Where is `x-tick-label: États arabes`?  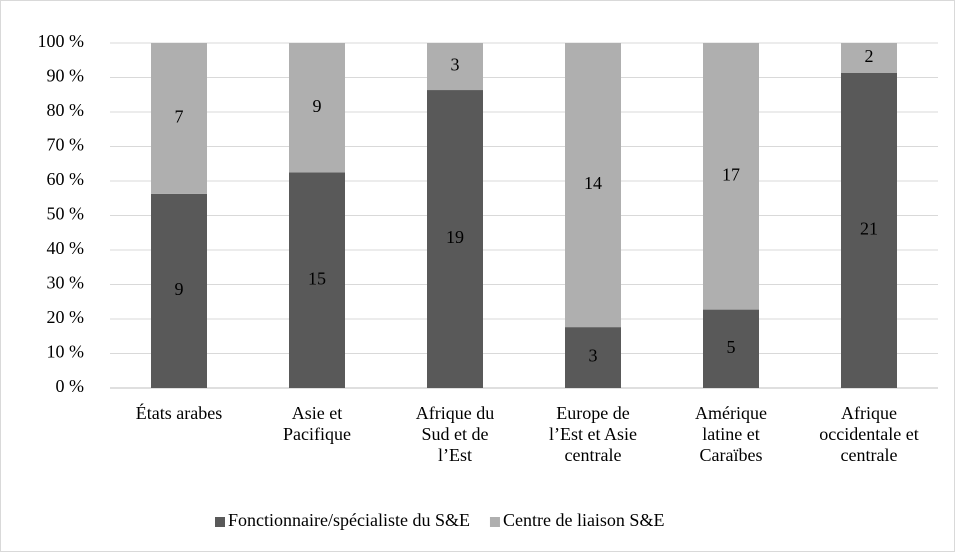 x-tick-label: États arabes is located at coordinates (179, 413).